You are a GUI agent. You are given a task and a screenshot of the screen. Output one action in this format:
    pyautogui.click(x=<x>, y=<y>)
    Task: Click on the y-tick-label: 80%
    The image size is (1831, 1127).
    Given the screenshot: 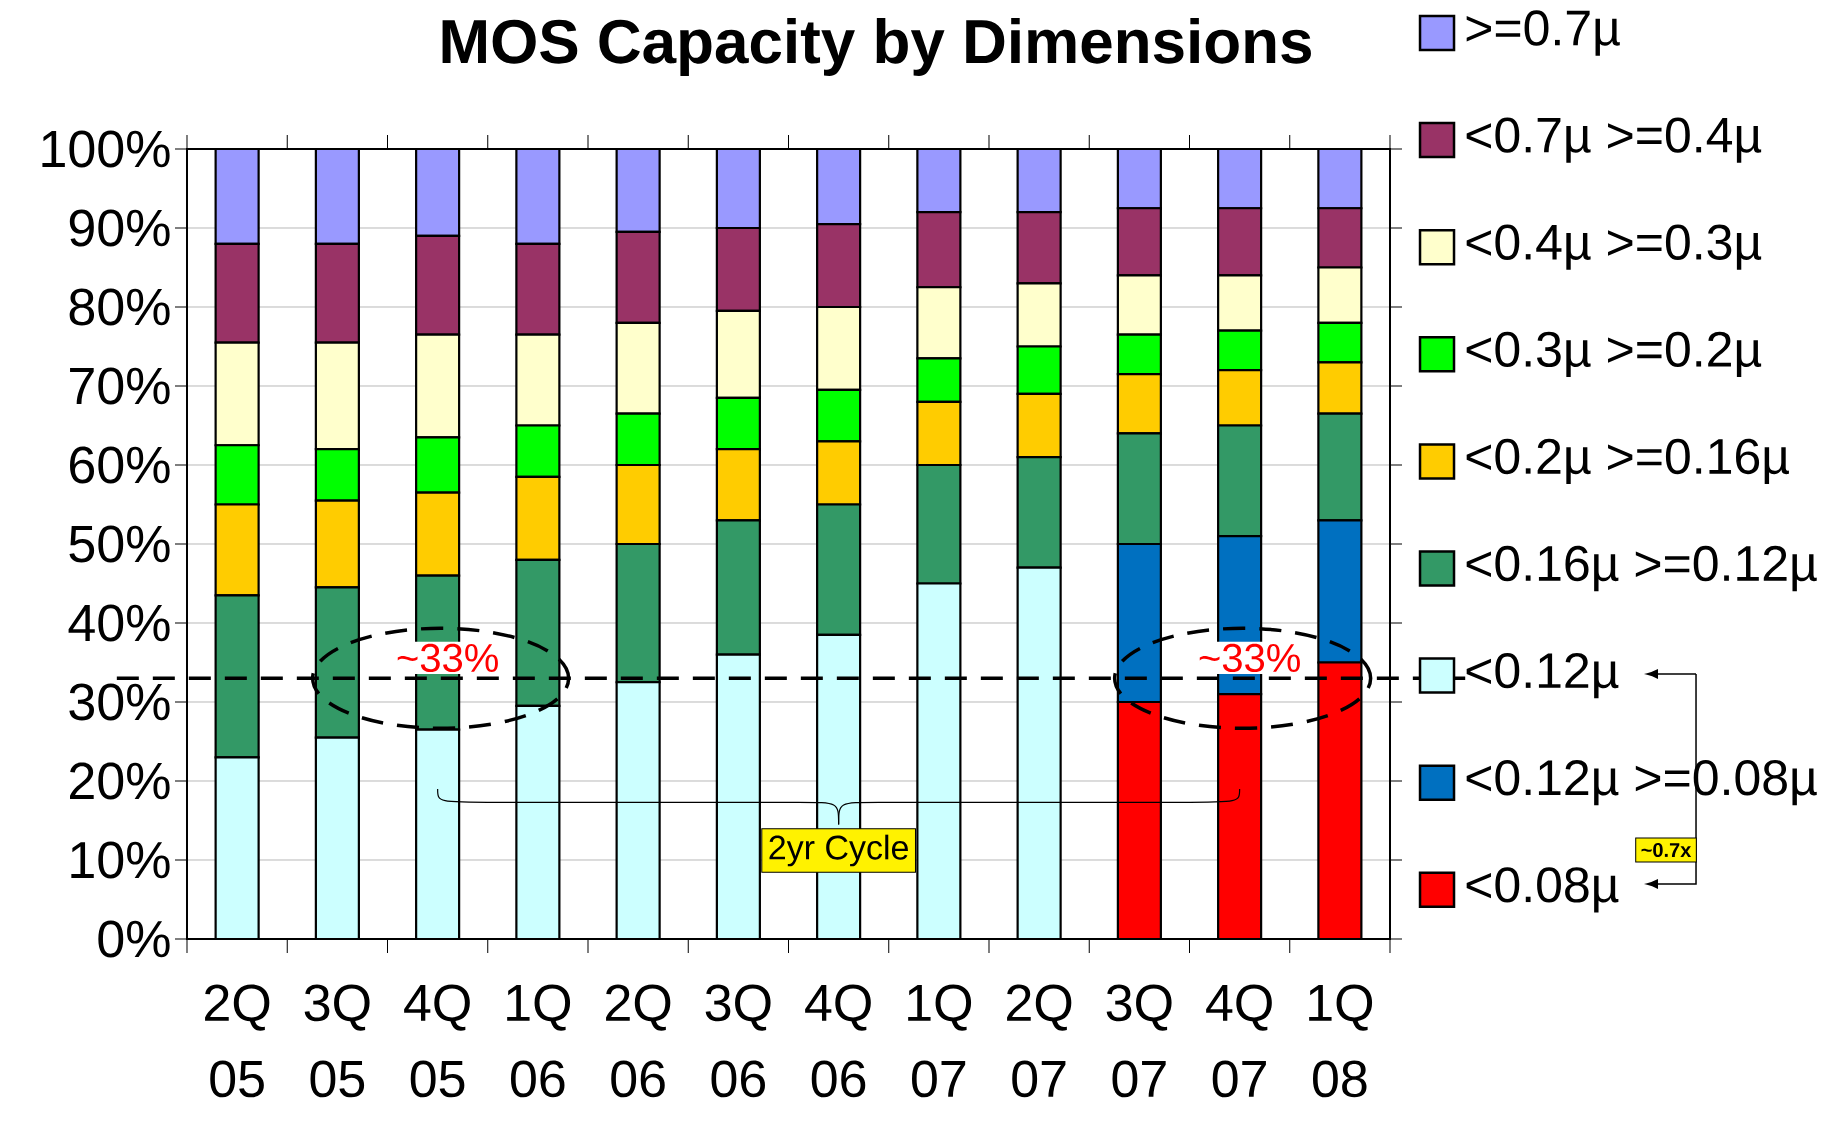 What is the action you would take?
    pyautogui.click(x=119, y=307)
    